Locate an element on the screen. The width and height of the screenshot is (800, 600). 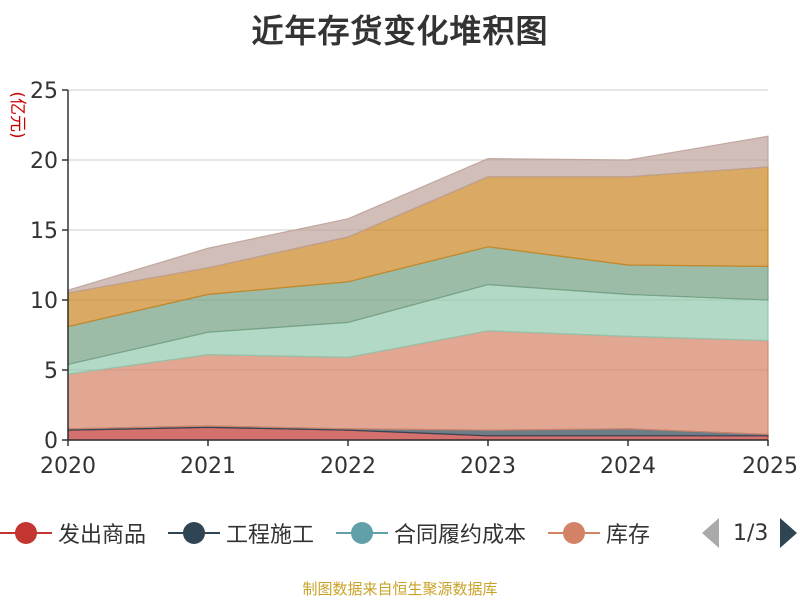
legend-pager: 1/3 is located at coordinates (750, 533).